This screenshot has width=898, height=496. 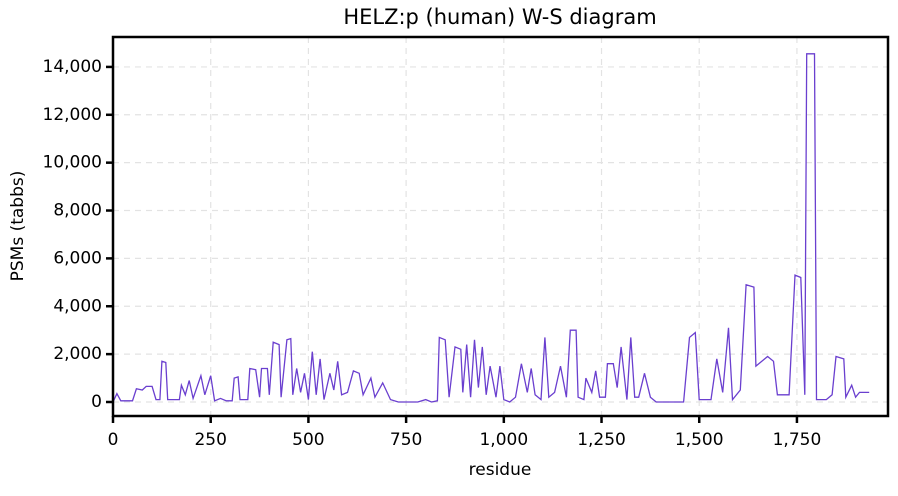 I want to click on x-tick-label: 250, so click(x=210, y=440).